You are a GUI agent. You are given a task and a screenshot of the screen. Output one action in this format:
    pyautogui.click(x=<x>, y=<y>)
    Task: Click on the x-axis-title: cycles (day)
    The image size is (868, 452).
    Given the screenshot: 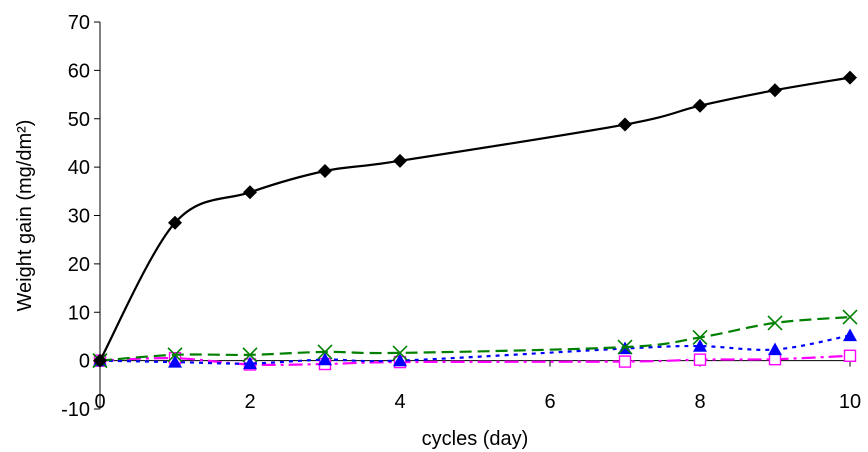 What is the action you would take?
    pyautogui.click(x=475, y=439)
    